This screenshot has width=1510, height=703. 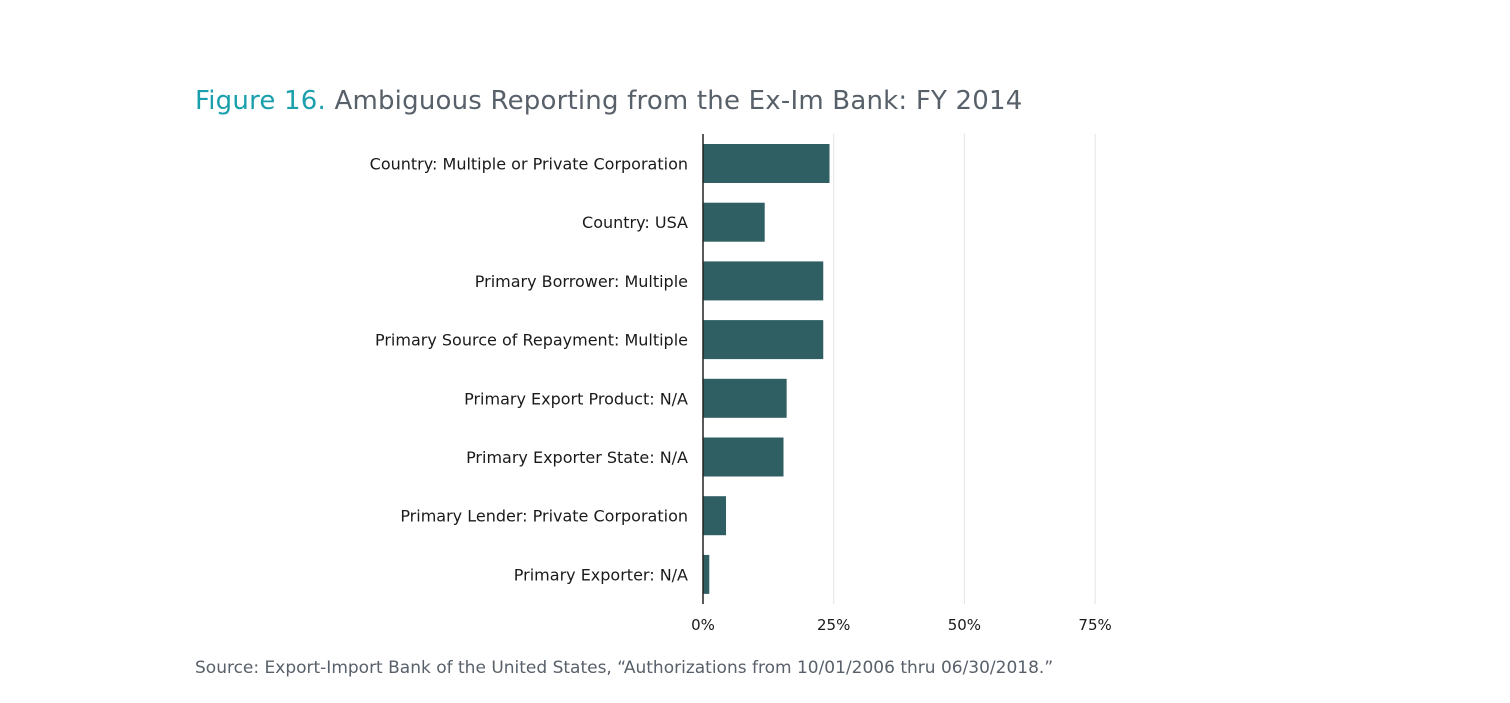 I want to click on gridlines, so click(x=964, y=369).